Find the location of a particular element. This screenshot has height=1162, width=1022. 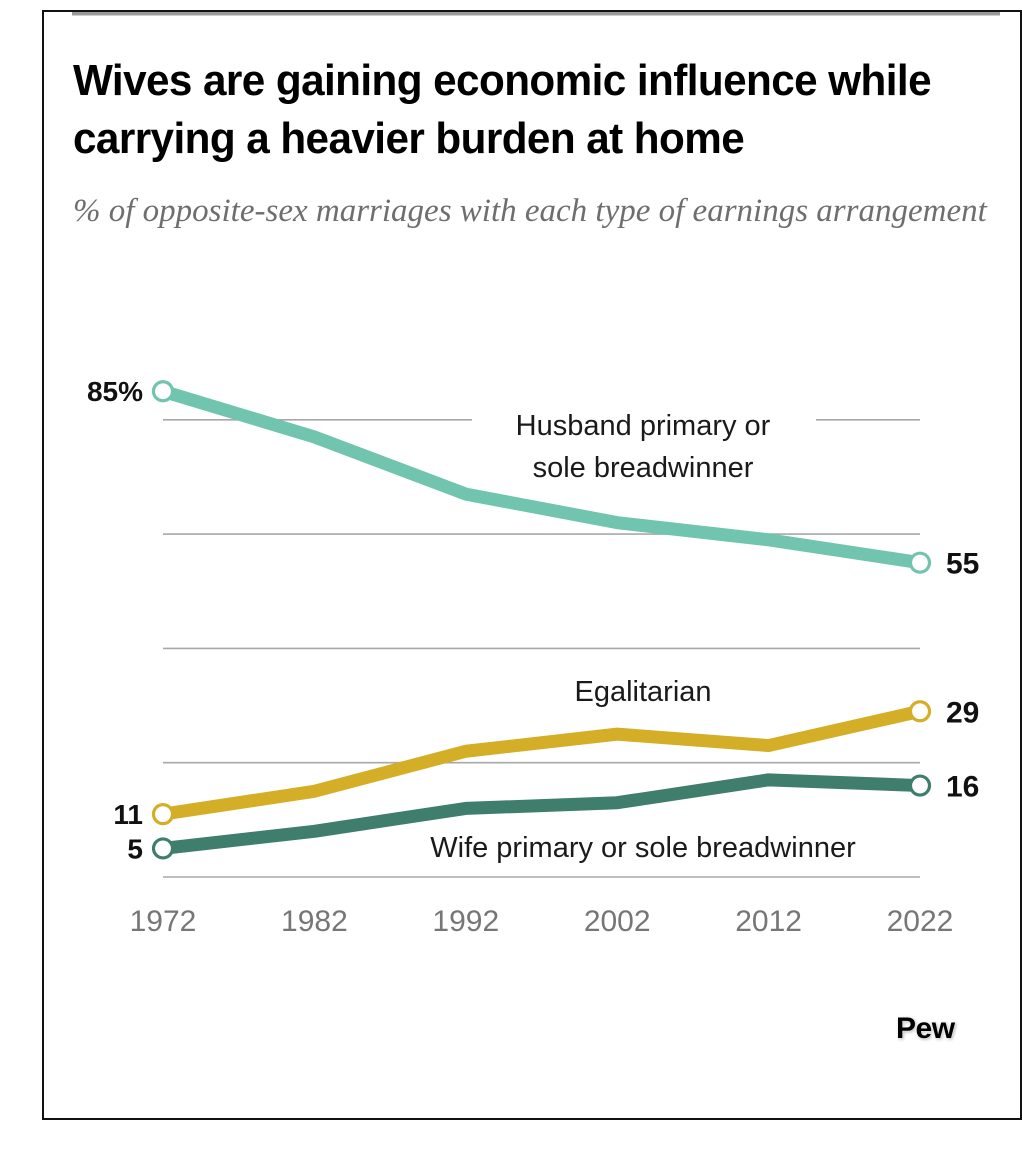

data-point-egalitarian-1972 is located at coordinates (163, 814).